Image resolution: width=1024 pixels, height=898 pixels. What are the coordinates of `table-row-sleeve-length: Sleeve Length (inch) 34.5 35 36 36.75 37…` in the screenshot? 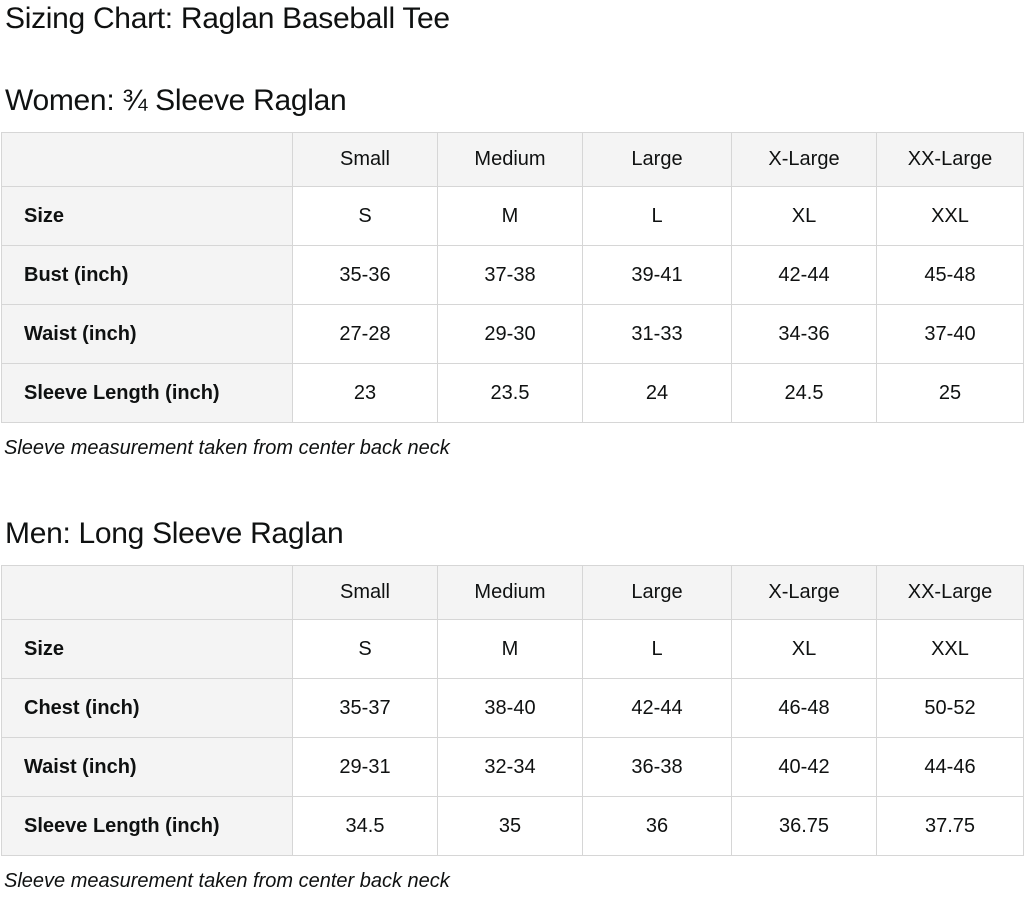 It's located at (512, 826).